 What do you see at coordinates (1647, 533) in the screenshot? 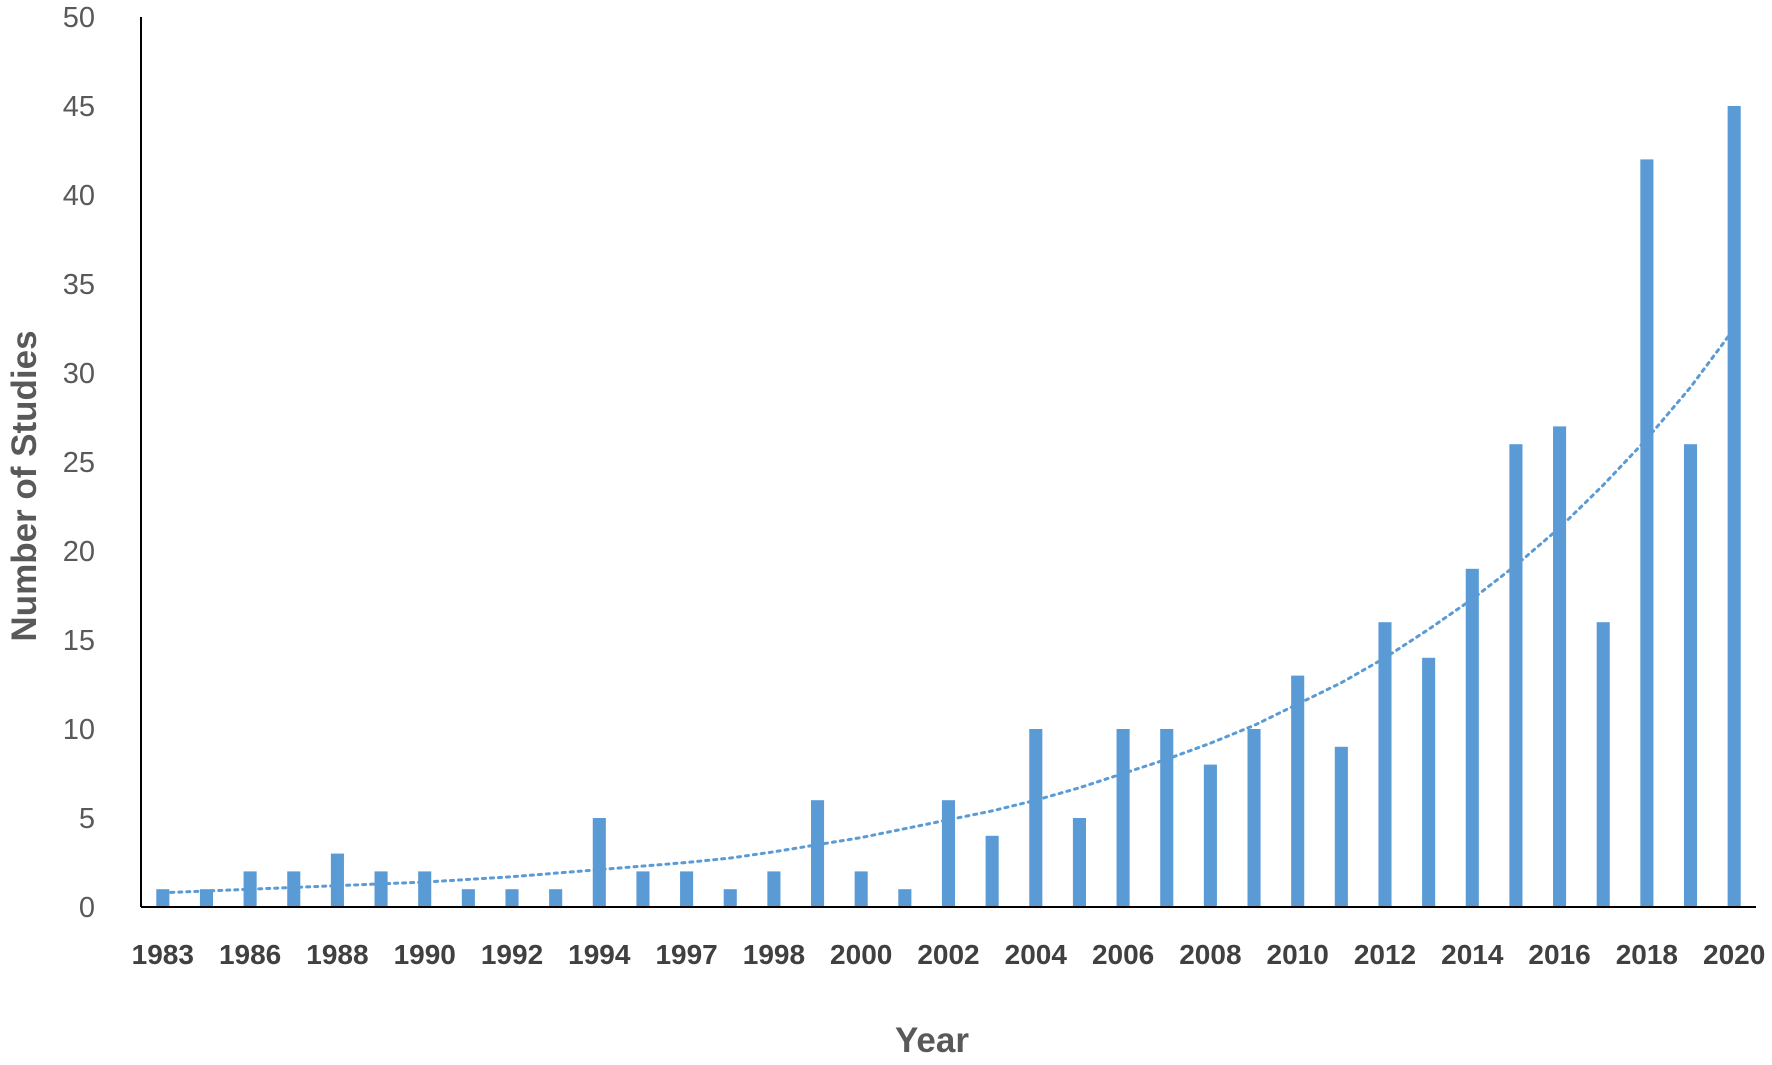
I see `bar-2018` at bounding box center [1647, 533].